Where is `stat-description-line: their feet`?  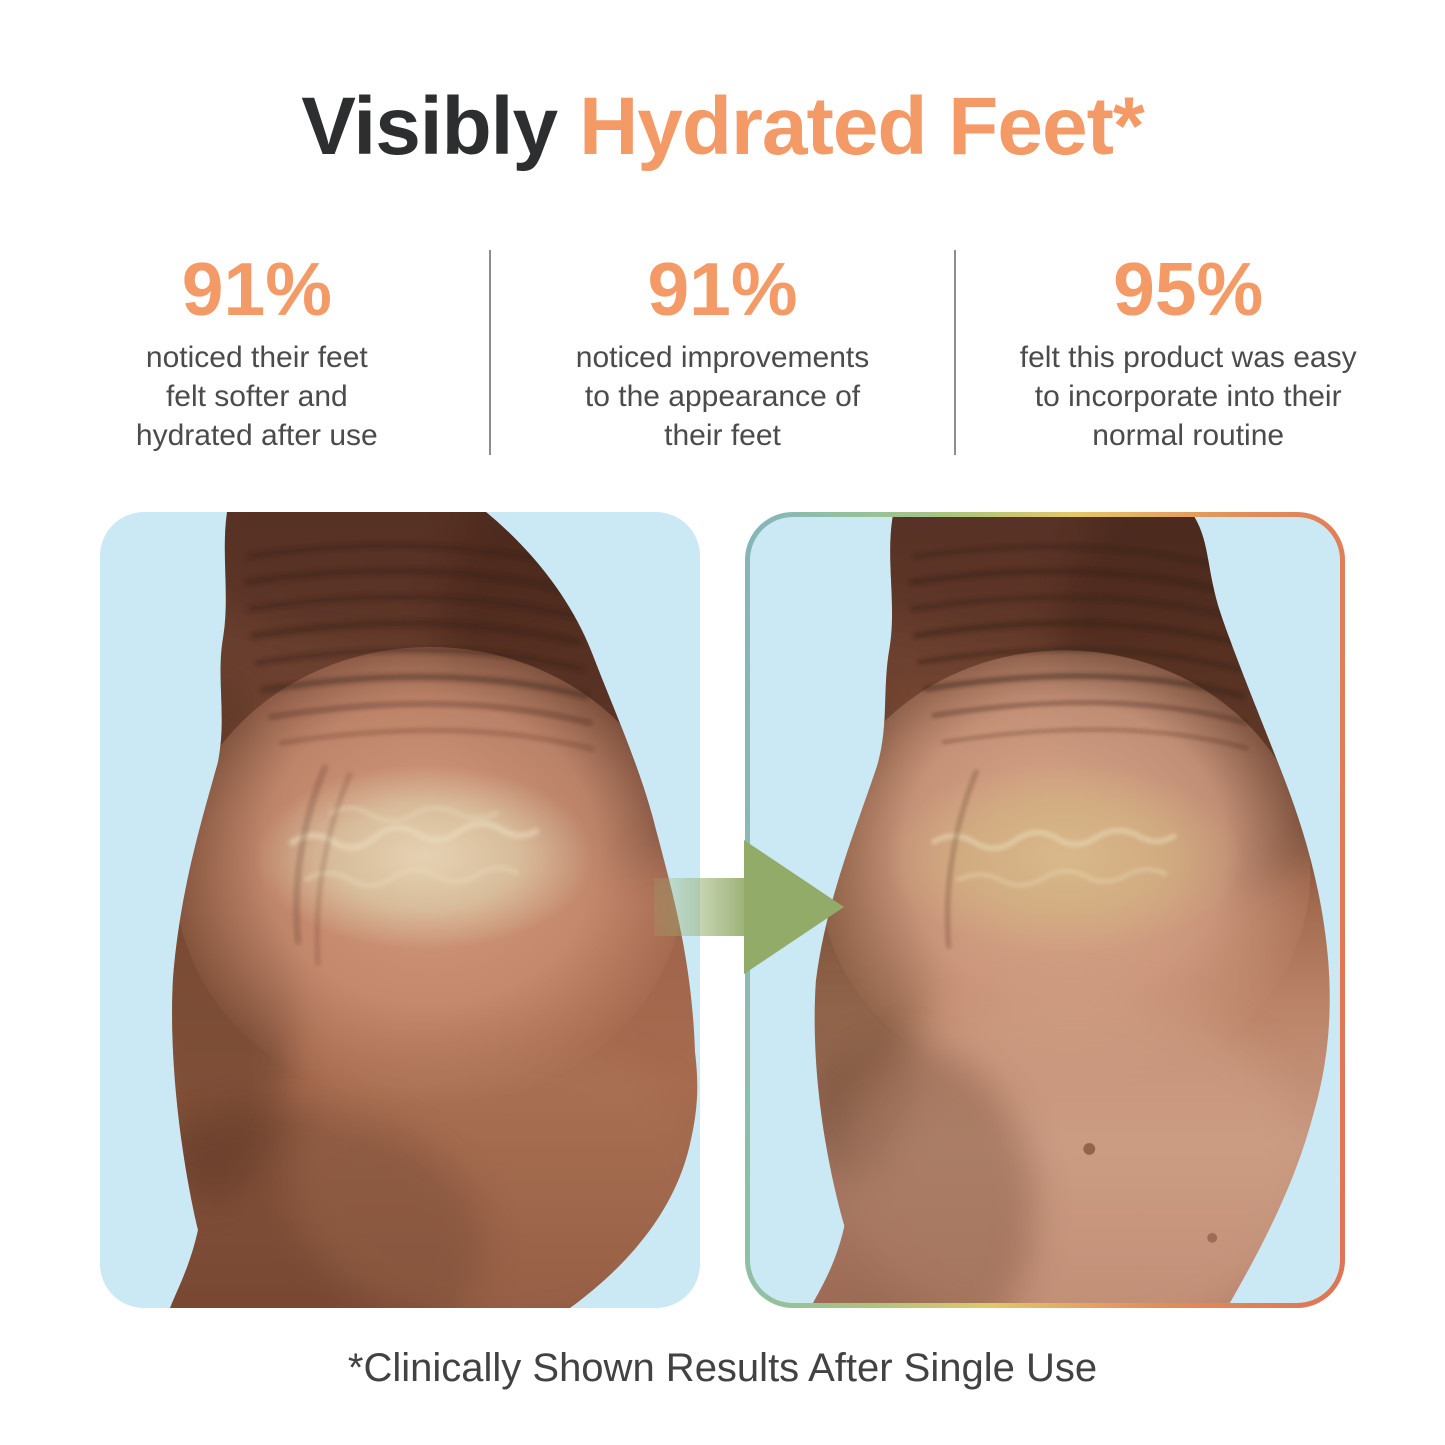 stat-description-line: their feet is located at coordinates (722, 435).